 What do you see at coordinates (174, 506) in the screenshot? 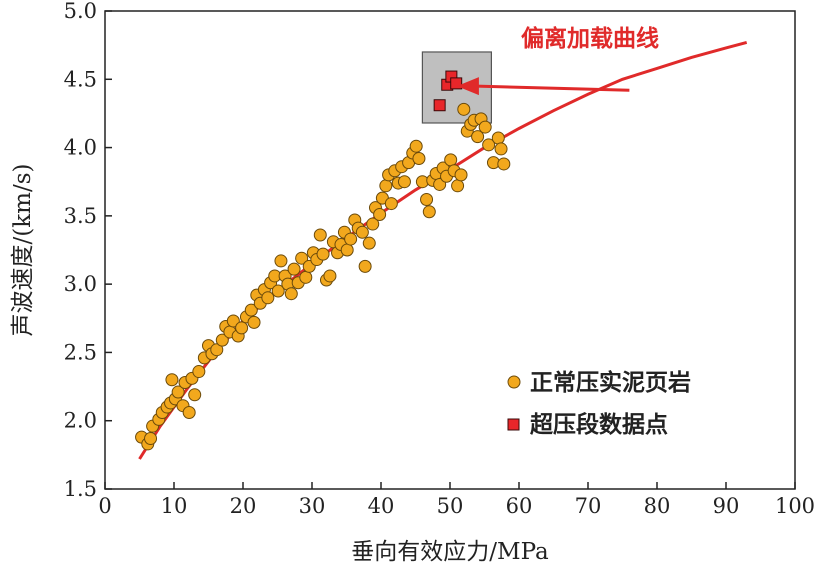
I see `x-tick-label: 10` at bounding box center [174, 506].